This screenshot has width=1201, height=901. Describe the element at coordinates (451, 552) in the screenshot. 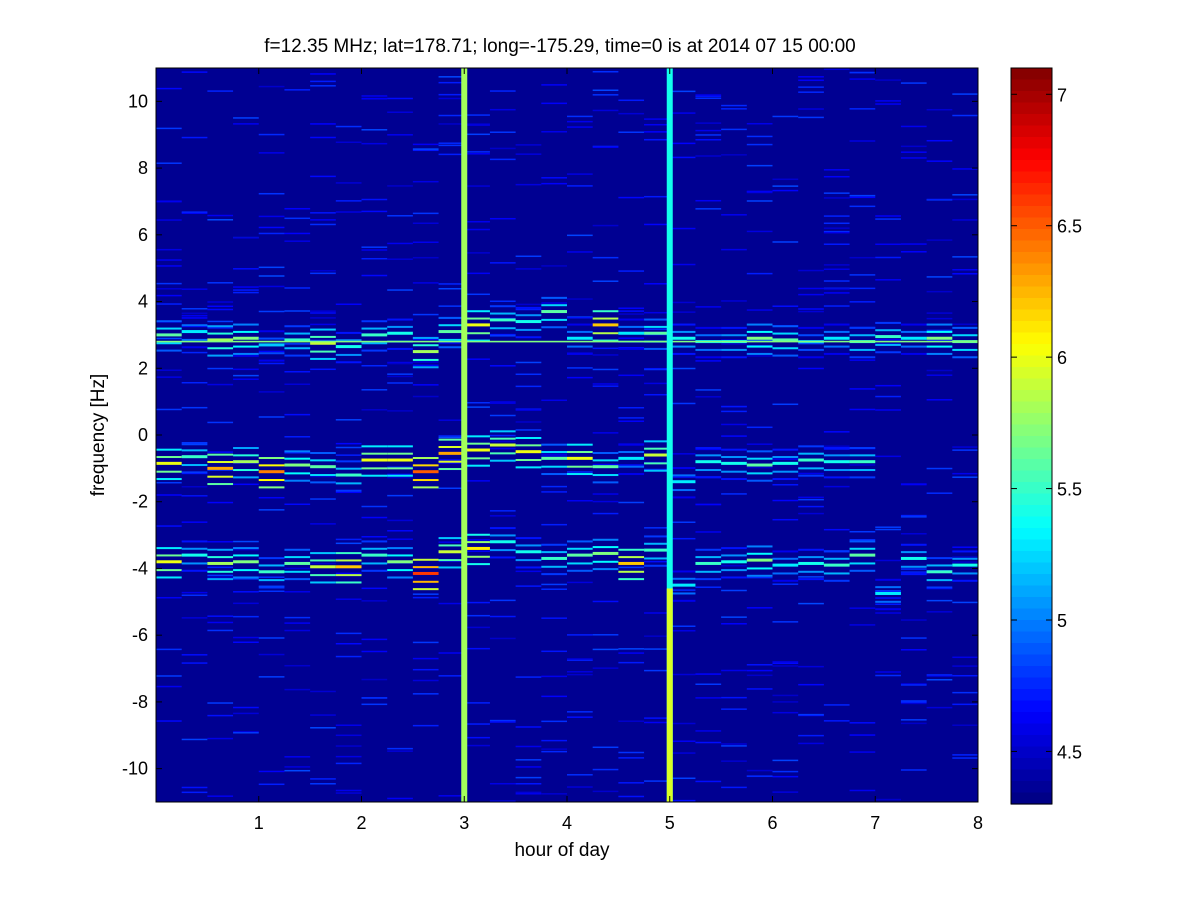

I see `band-lower-segment` at that location.